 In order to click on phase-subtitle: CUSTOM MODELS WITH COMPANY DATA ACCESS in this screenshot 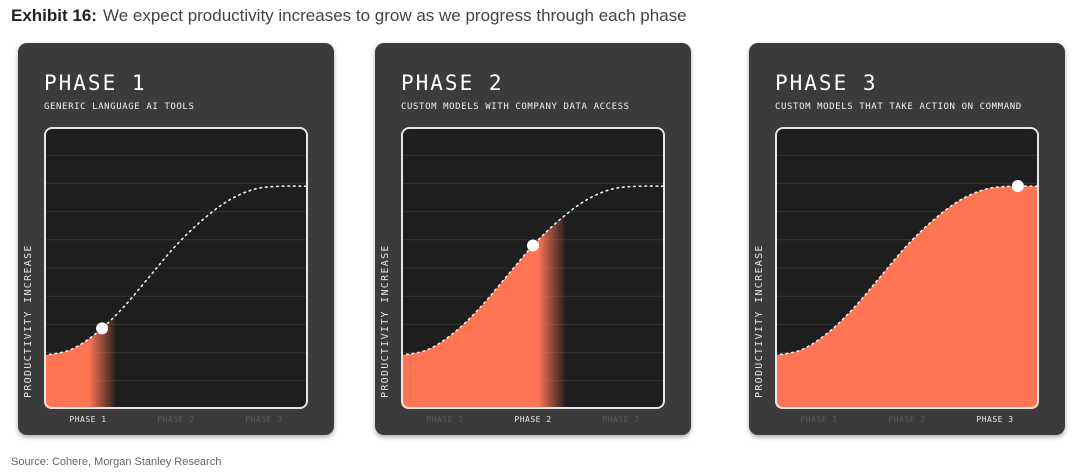, I will do `click(515, 107)`.